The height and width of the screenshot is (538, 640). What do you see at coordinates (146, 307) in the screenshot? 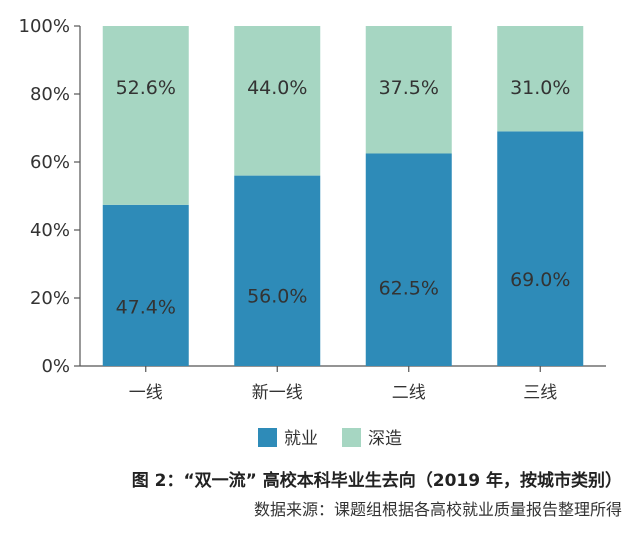
I see `data-label: 47.4%` at bounding box center [146, 307].